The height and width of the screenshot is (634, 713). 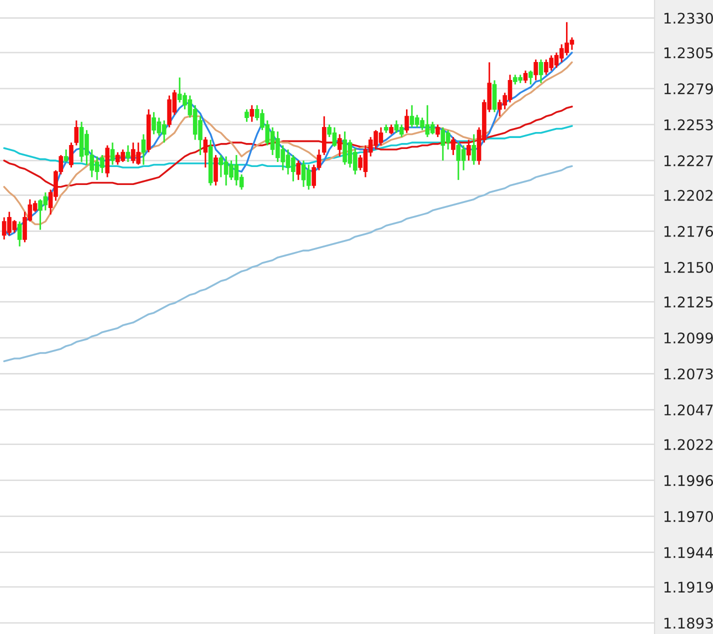 What do you see at coordinates (688, 552) in the screenshot?
I see `y-tick-label: 1.1944` at bounding box center [688, 552].